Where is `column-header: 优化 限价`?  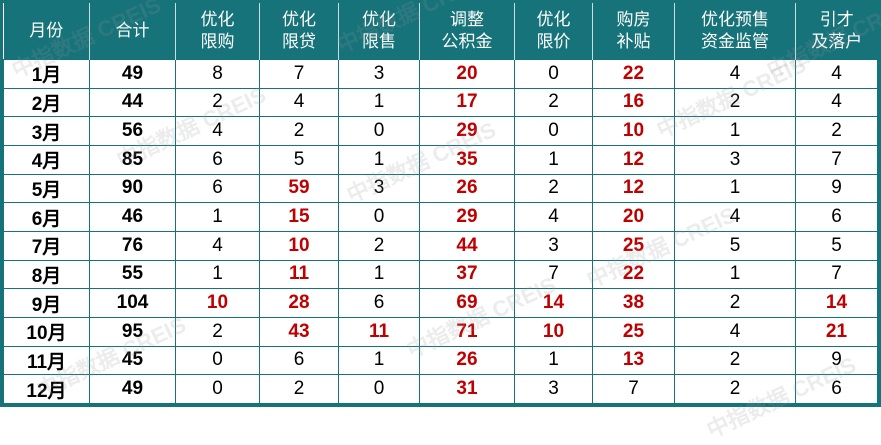 column-header: 优化 限价 is located at coordinates (553, 31).